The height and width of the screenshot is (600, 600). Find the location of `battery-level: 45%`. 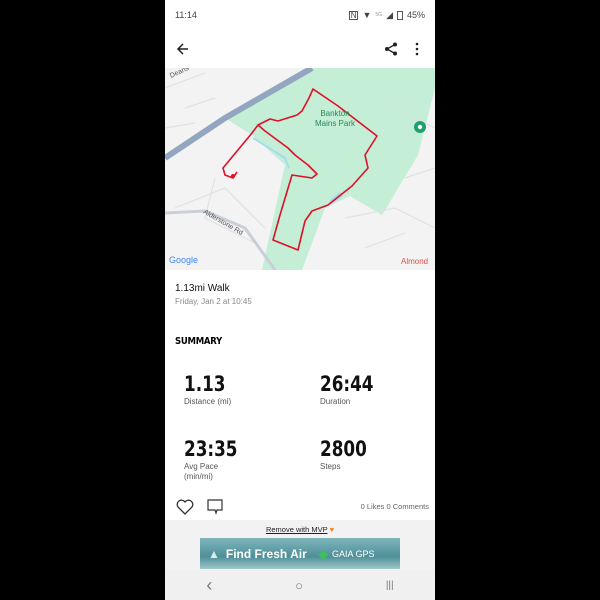

battery-level: 45% is located at coordinates (415, 15).